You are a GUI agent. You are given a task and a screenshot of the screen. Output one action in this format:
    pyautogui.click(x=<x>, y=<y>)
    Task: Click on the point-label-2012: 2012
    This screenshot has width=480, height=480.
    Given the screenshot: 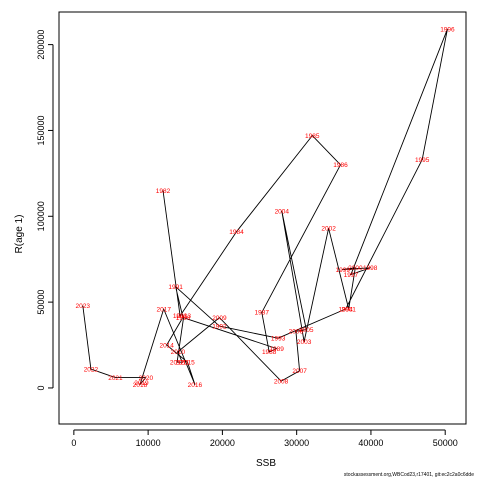 What is the action you would take?
    pyautogui.click(x=177, y=363)
    